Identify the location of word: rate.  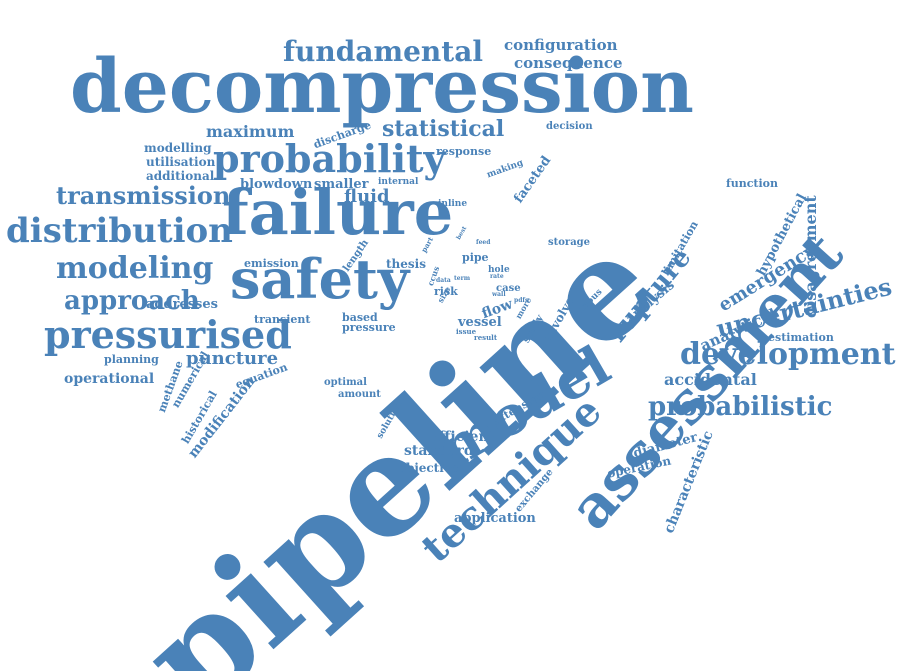
(497, 276).